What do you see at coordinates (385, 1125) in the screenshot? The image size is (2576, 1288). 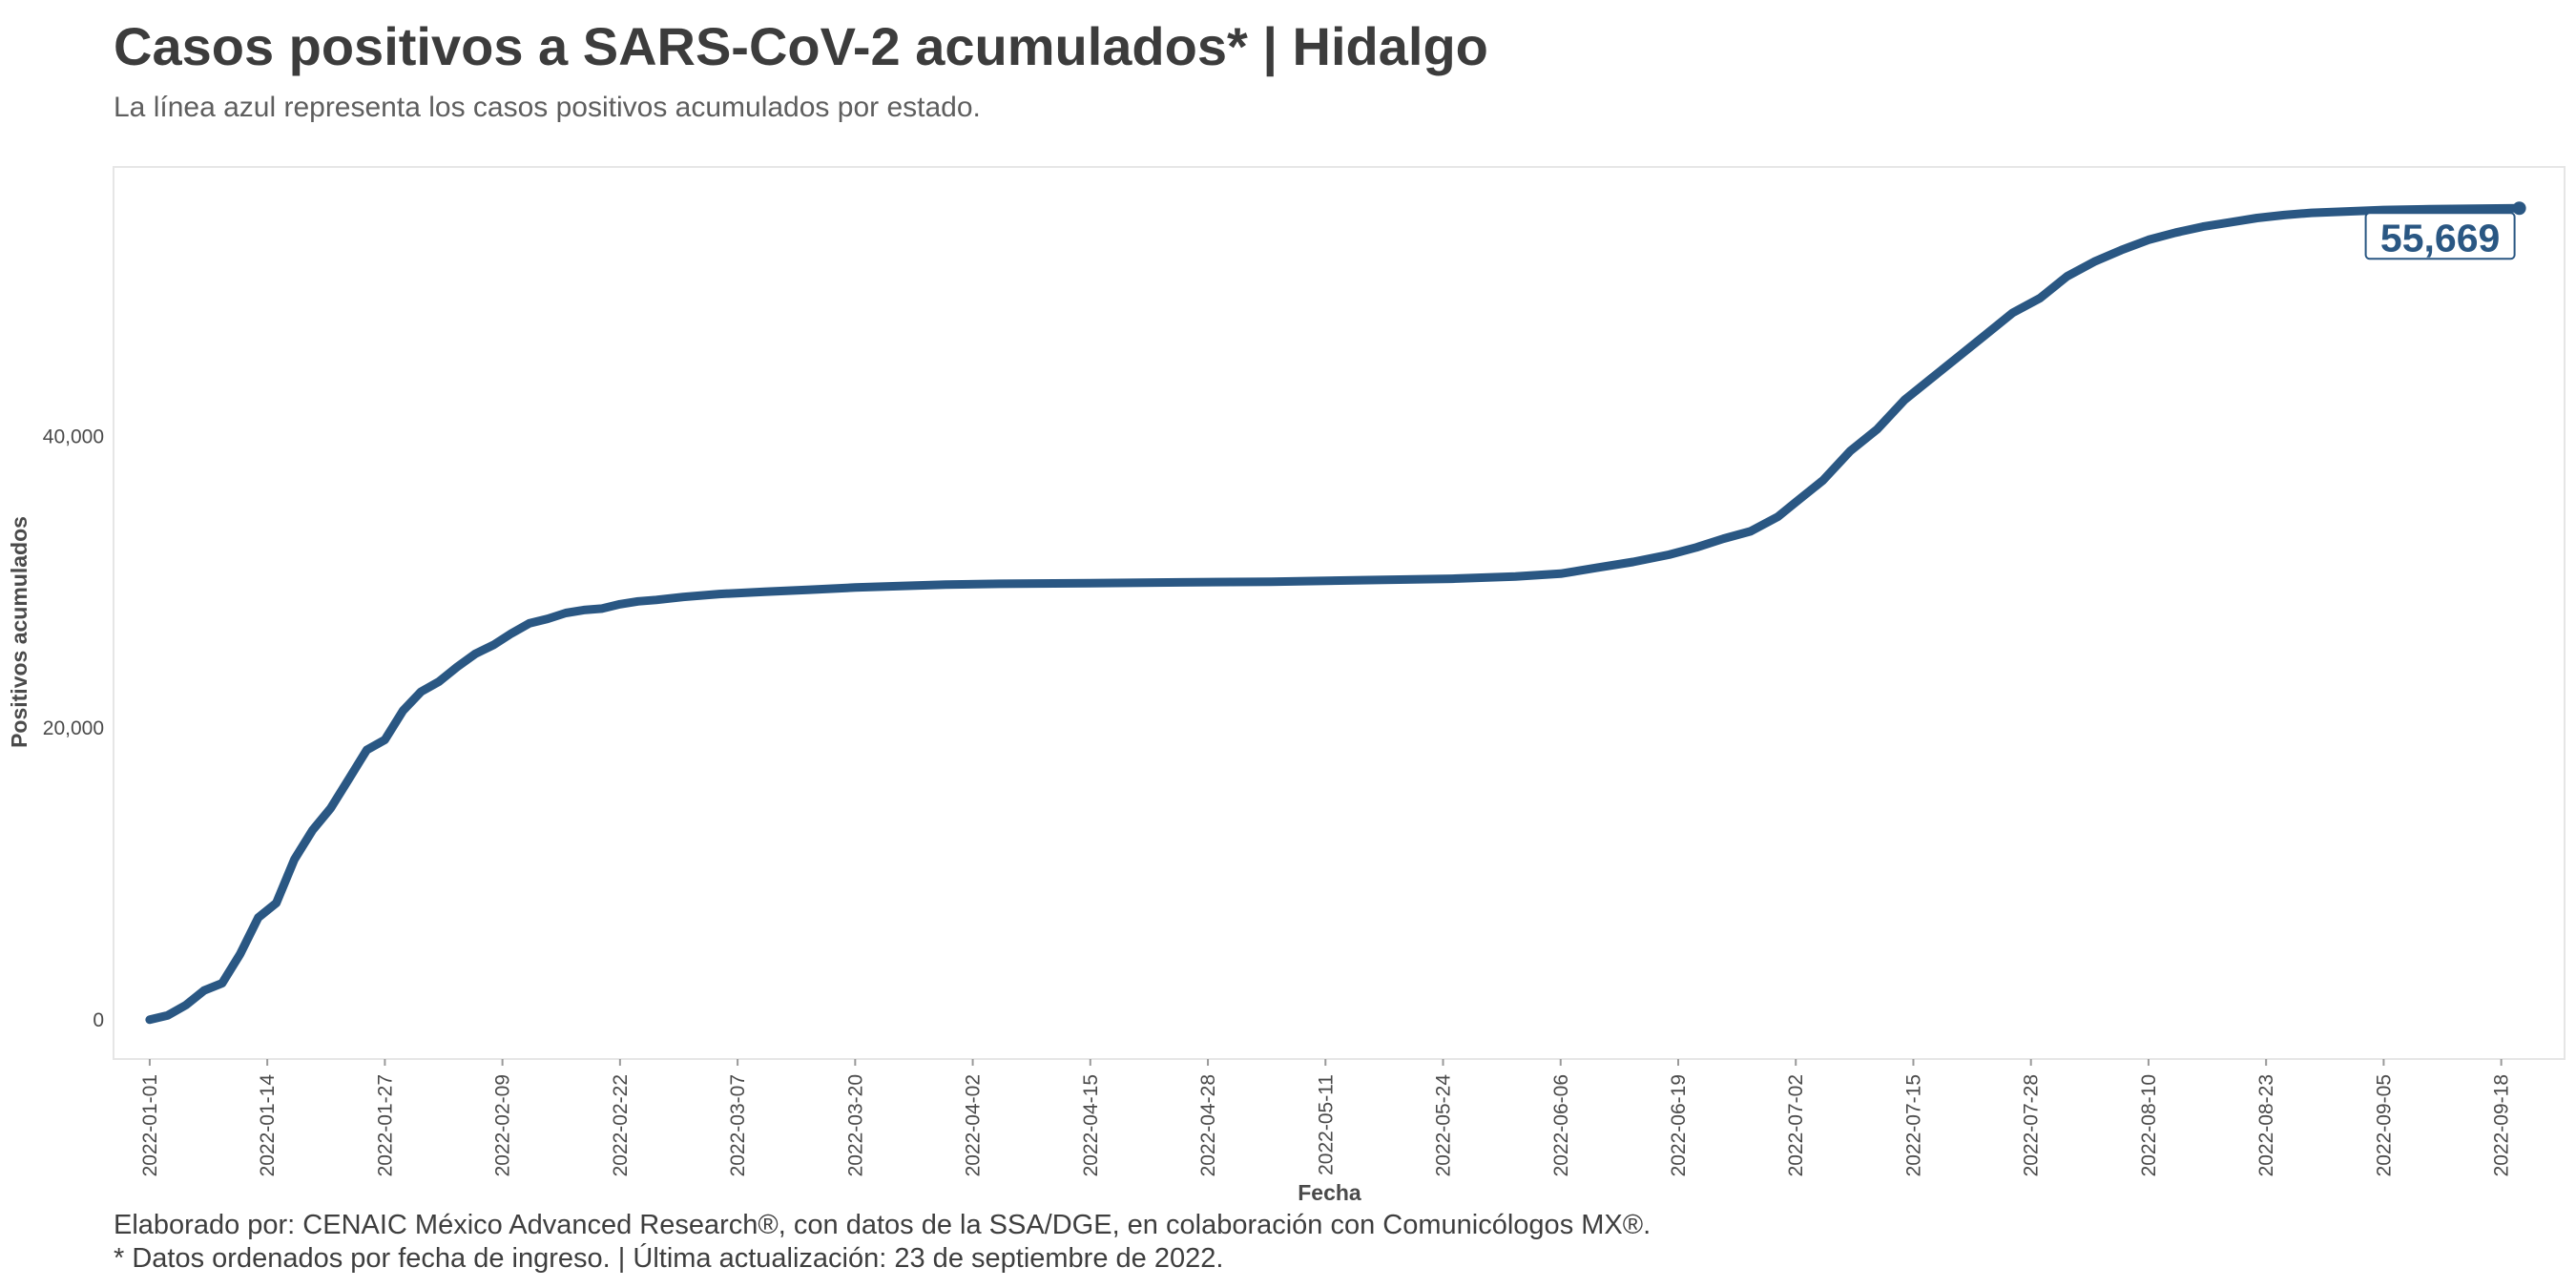 I see `x-tick-label: 2022-01-27` at bounding box center [385, 1125].